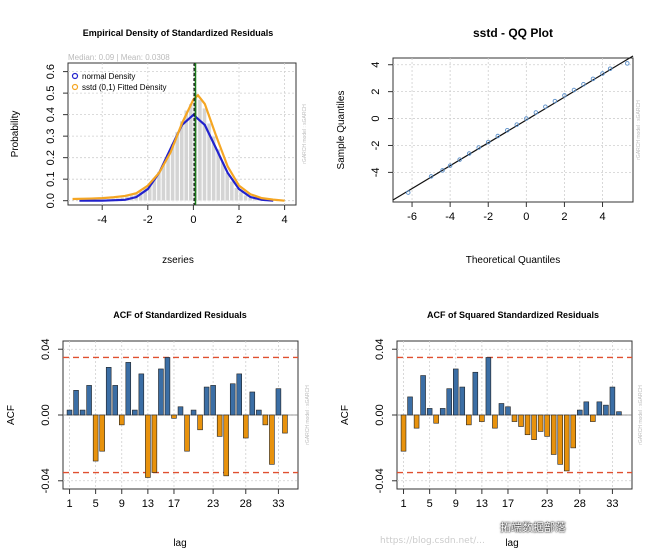  What do you see at coordinates (513, 260) in the screenshot?
I see `qq-x-label: Theoretical Quantiles` at bounding box center [513, 260].